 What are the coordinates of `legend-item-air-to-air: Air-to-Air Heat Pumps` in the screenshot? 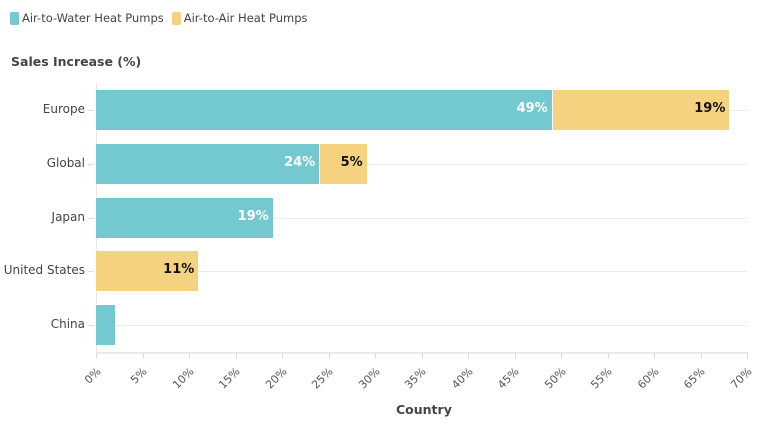 It's located at (239, 18).